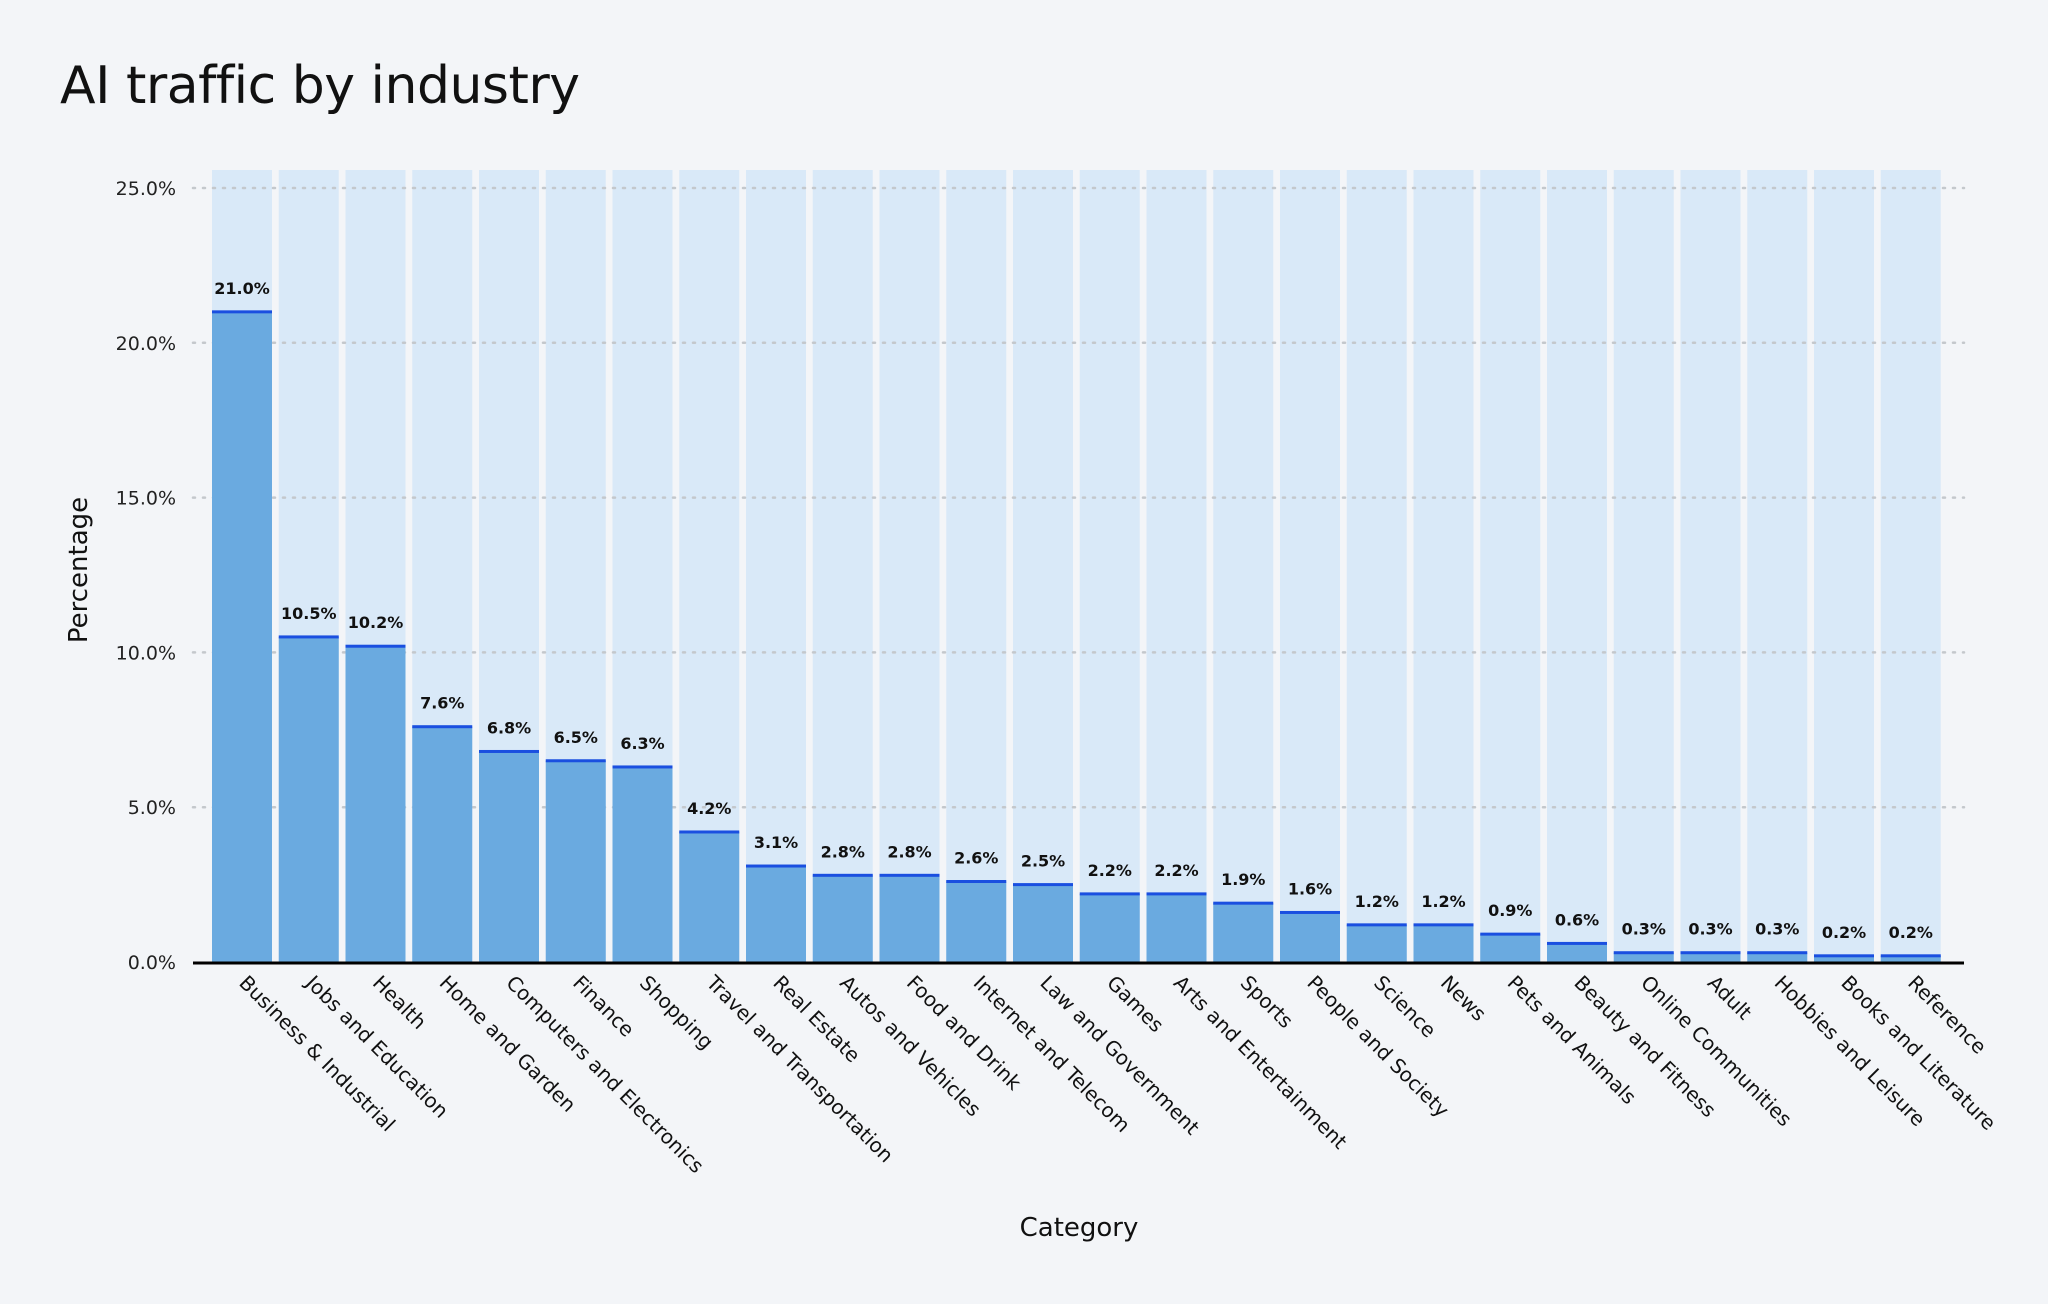 The height and width of the screenshot is (1304, 2048). Describe the element at coordinates (152, 963) in the screenshot. I see `y-tick-label: 0.0%` at that location.